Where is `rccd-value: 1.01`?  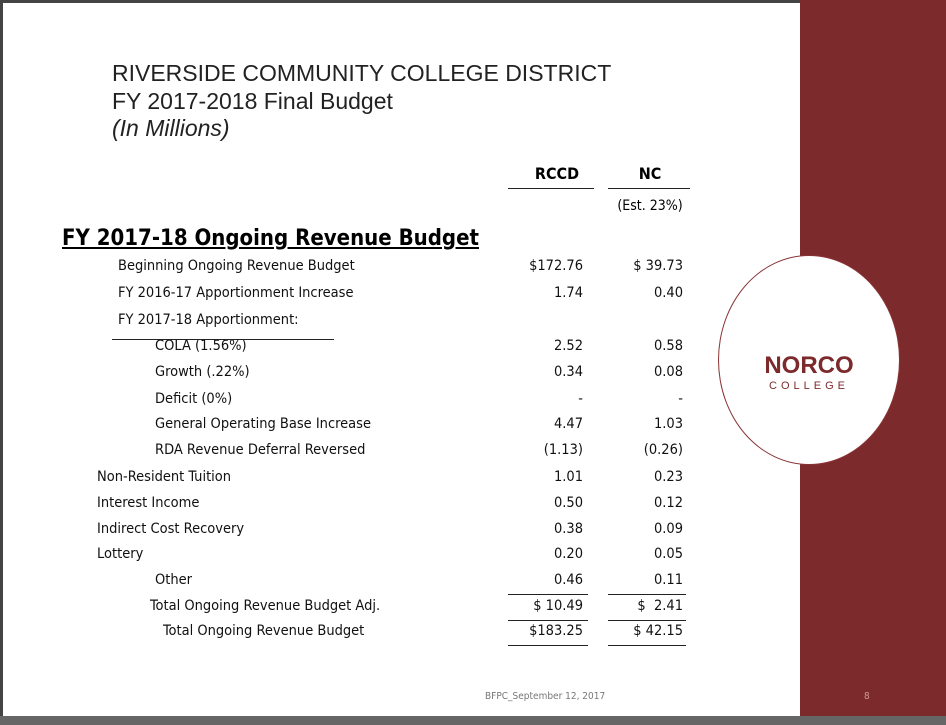 rccd-value: 1.01 is located at coordinates (568, 477).